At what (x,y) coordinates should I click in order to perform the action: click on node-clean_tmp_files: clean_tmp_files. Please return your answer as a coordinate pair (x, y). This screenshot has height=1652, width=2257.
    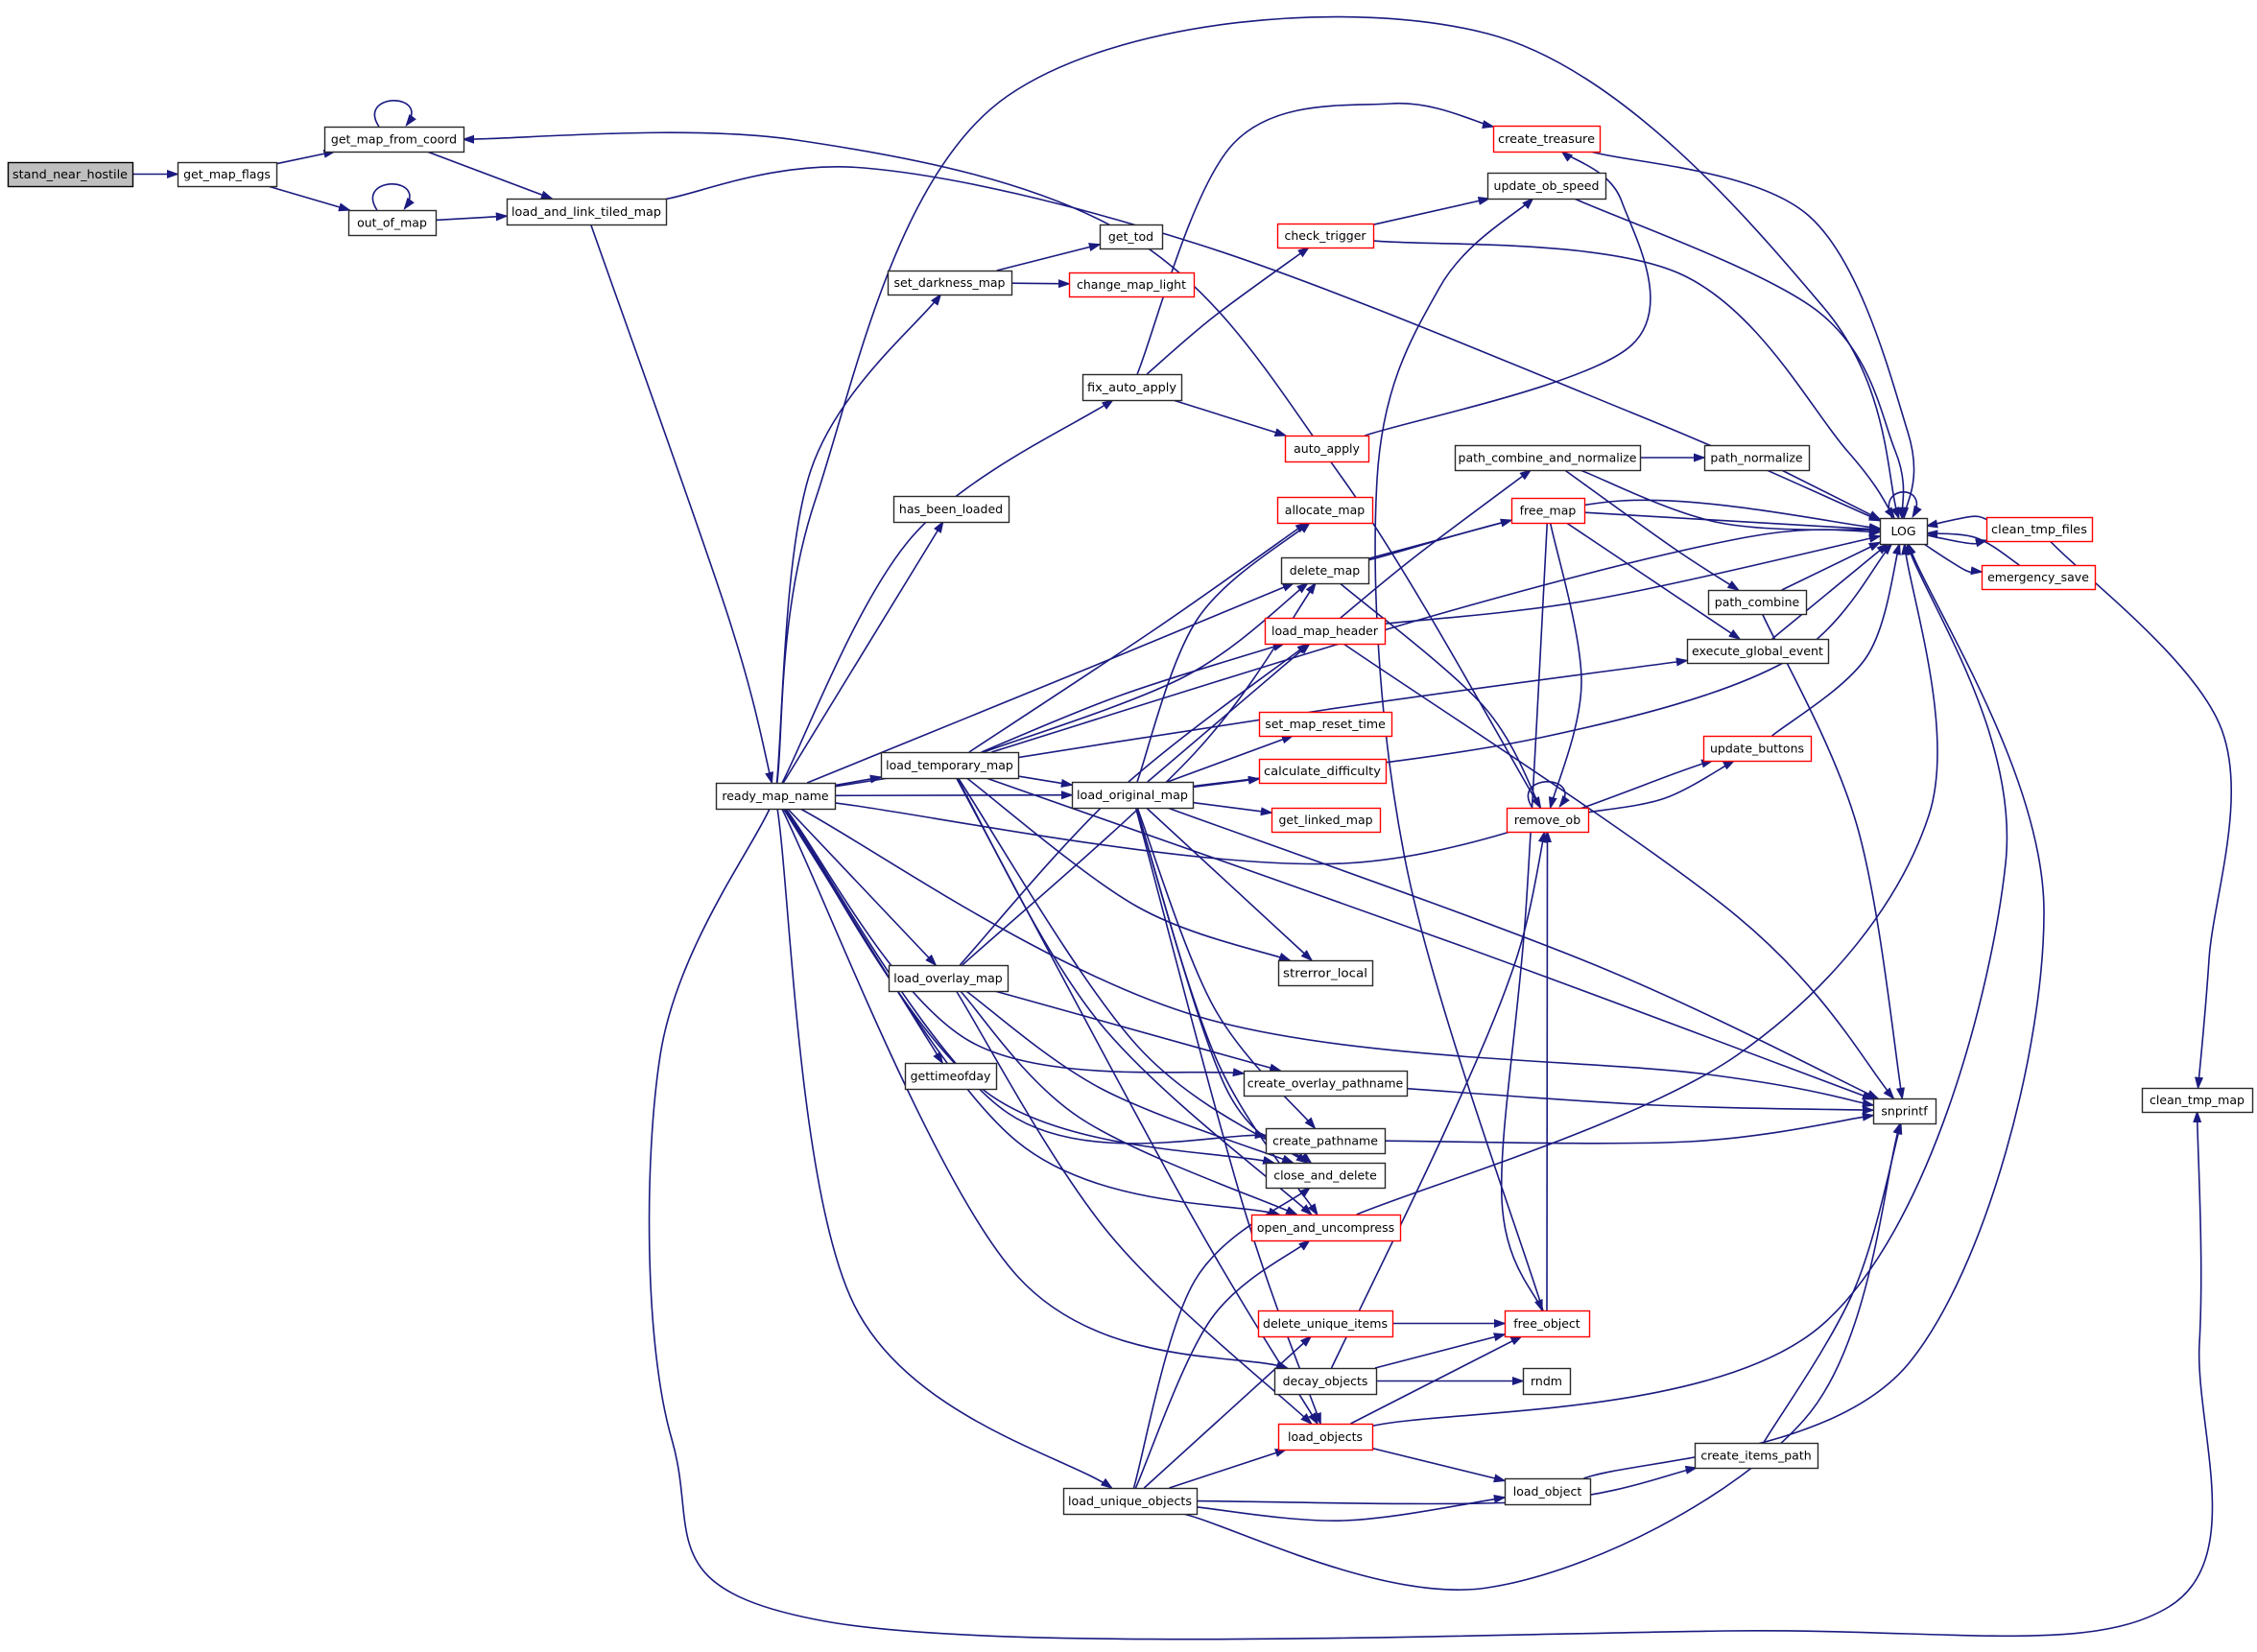
    Looking at the image, I should click on (2040, 530).